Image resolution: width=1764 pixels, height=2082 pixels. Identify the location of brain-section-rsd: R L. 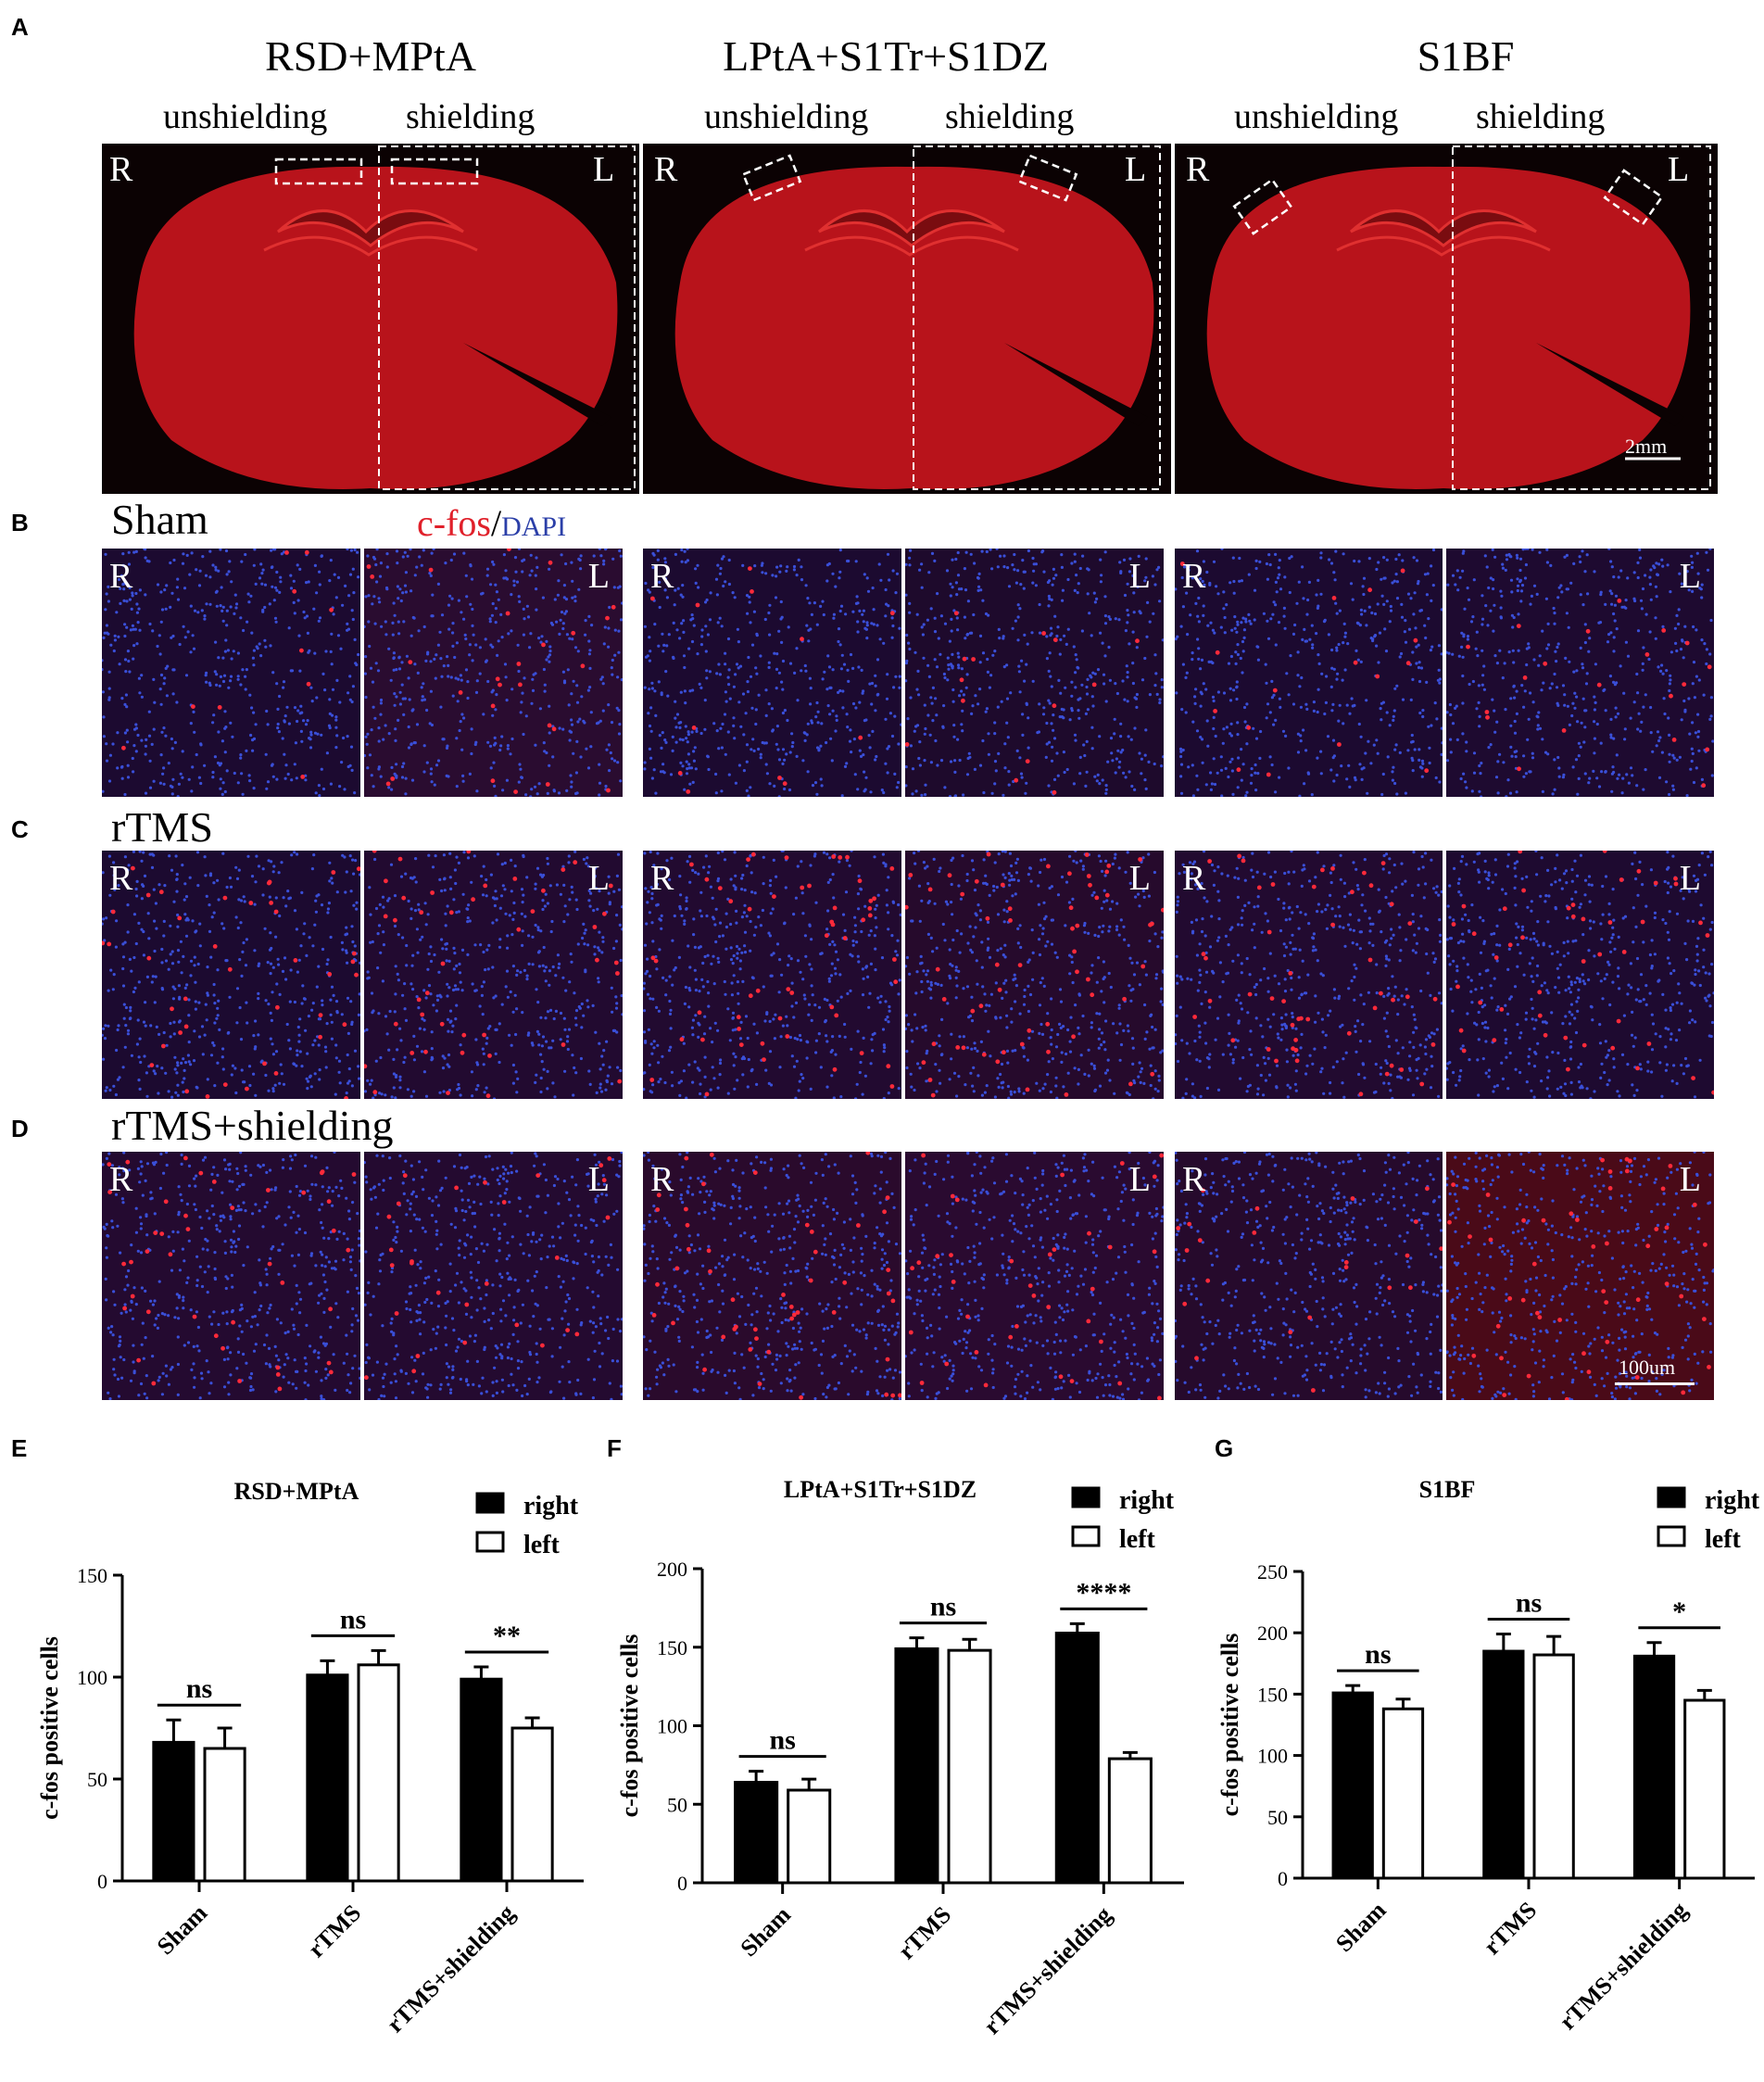
(370, 319).